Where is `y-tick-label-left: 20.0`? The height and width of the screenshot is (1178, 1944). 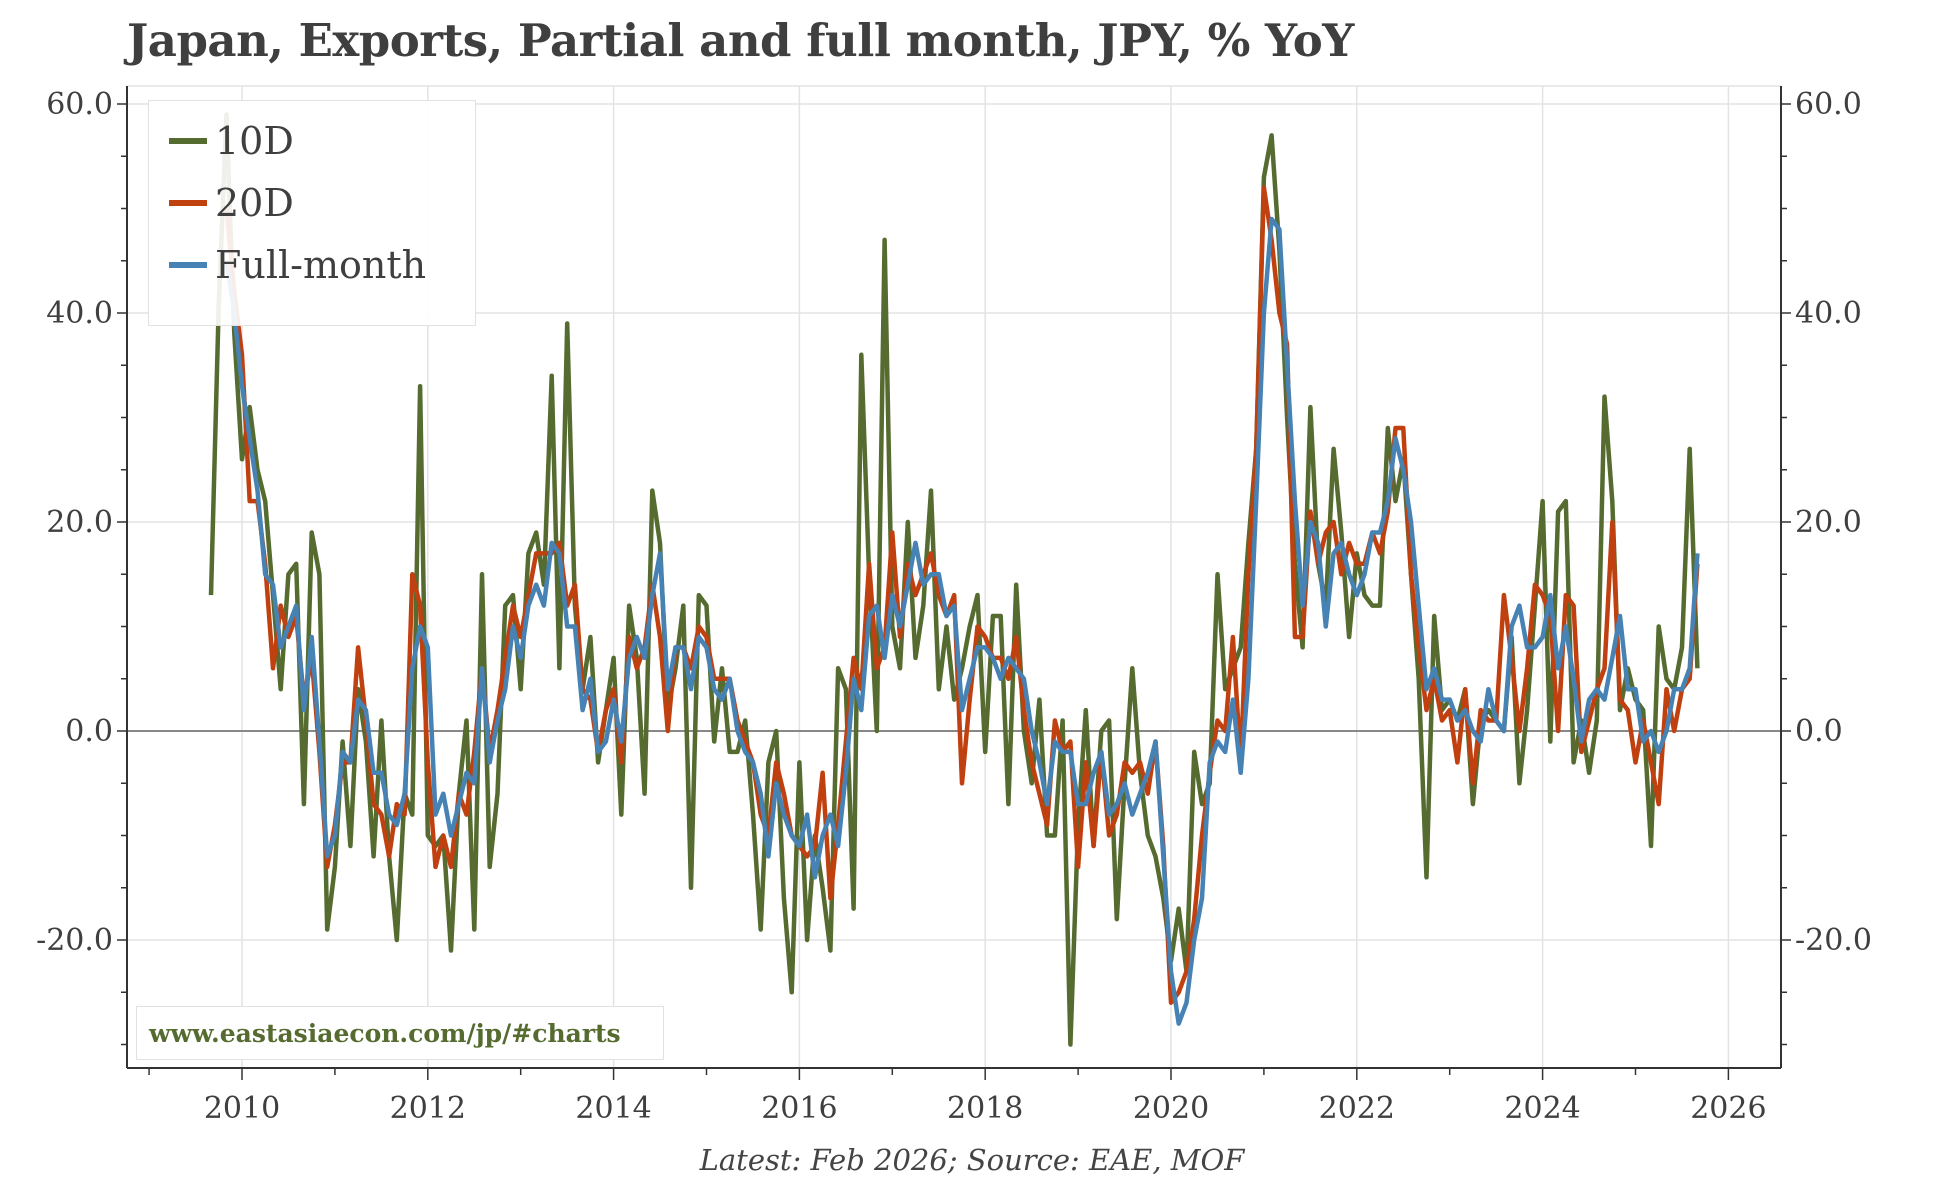 y-tick-label-left: 20.0 is located at coordinates (79, 522).